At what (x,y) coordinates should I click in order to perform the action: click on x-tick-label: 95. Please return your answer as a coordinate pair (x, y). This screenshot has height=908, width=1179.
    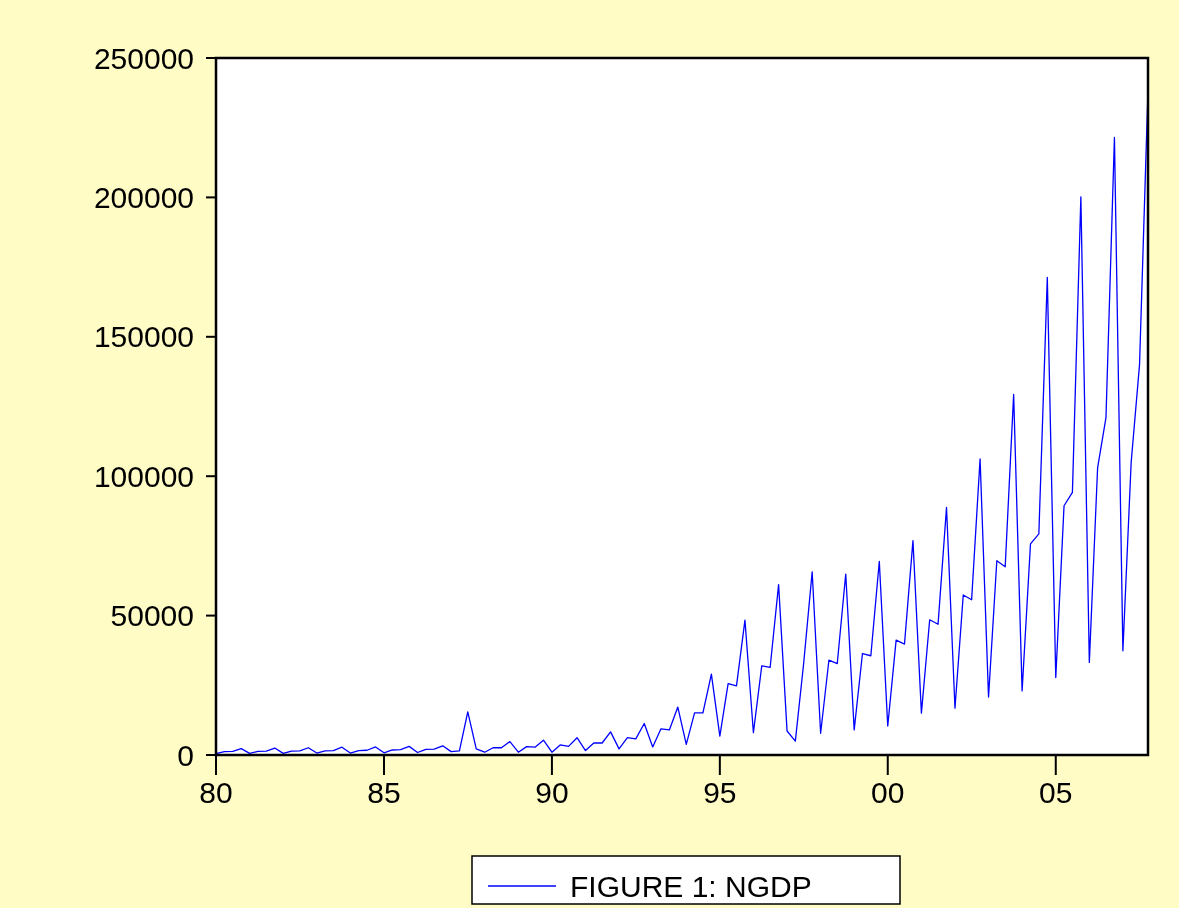
    Looking at the image, I should click on (720, 792).